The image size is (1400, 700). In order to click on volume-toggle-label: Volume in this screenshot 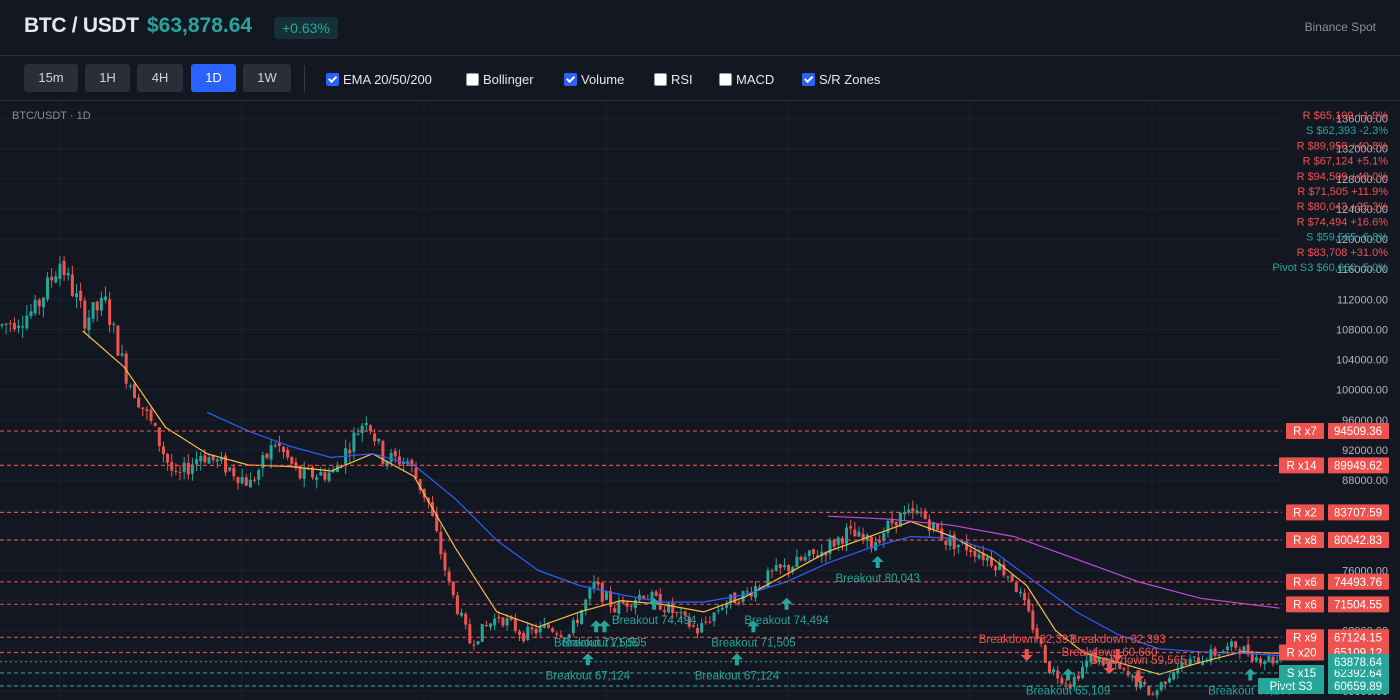, I will do `click(603, 79)`.